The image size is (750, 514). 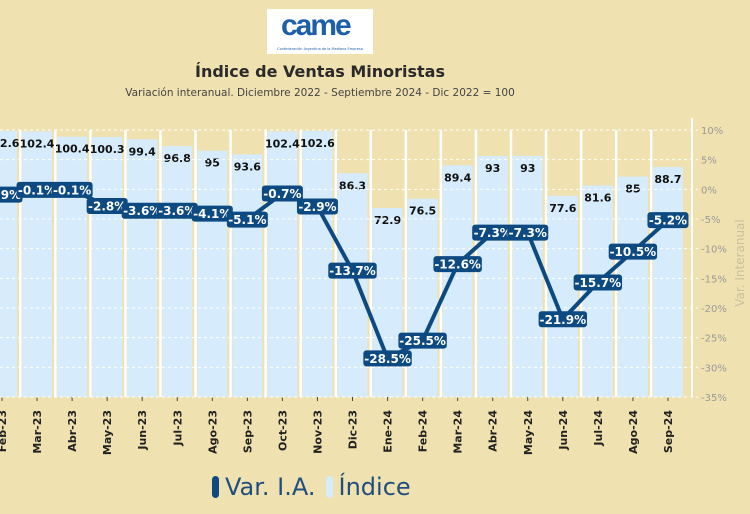 I want to click on bar-label: 81.6, so click(x=597, y=197).